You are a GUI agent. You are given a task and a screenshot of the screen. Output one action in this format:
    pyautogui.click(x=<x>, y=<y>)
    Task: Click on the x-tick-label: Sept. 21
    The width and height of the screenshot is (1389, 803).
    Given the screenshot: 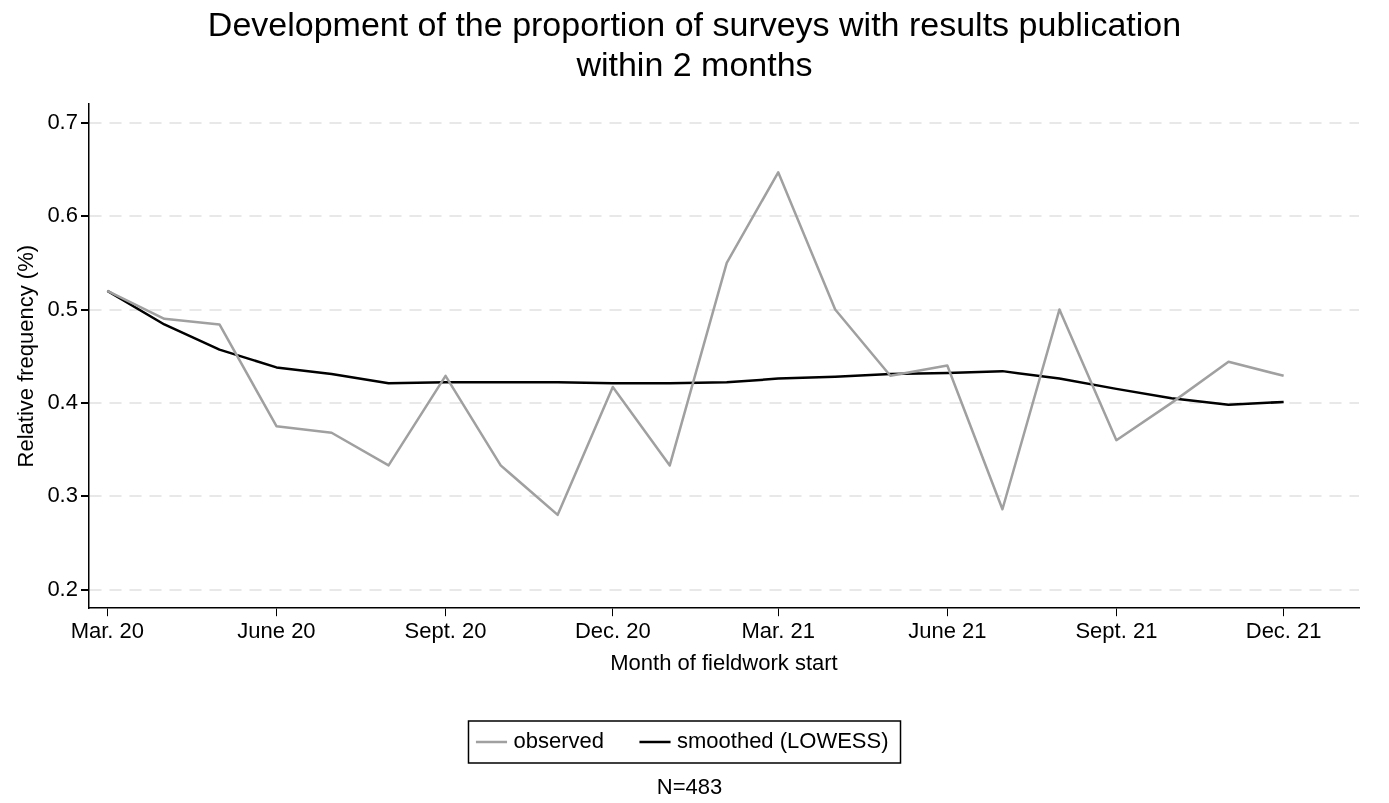 What is the action you would take?
    pyautogui.click(x=1116, y=631)
    